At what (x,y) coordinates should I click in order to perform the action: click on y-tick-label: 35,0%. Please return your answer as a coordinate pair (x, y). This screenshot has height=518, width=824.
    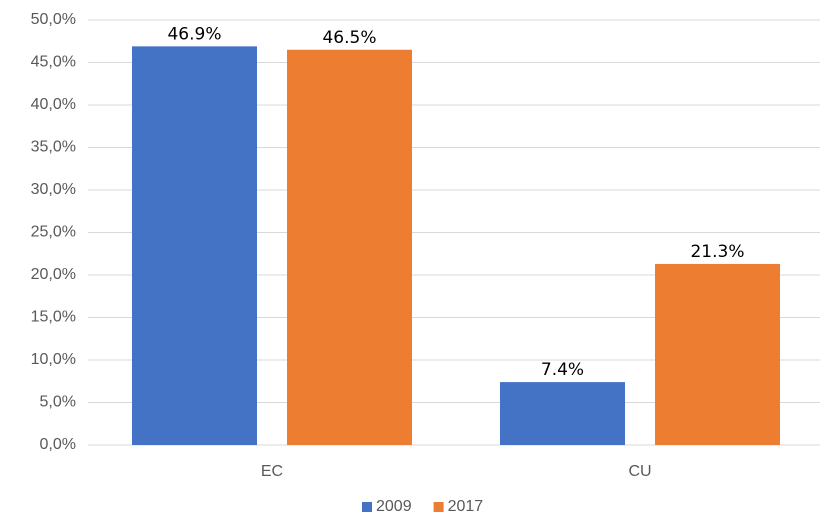
    Looking at the image, I should click on (53, 147).